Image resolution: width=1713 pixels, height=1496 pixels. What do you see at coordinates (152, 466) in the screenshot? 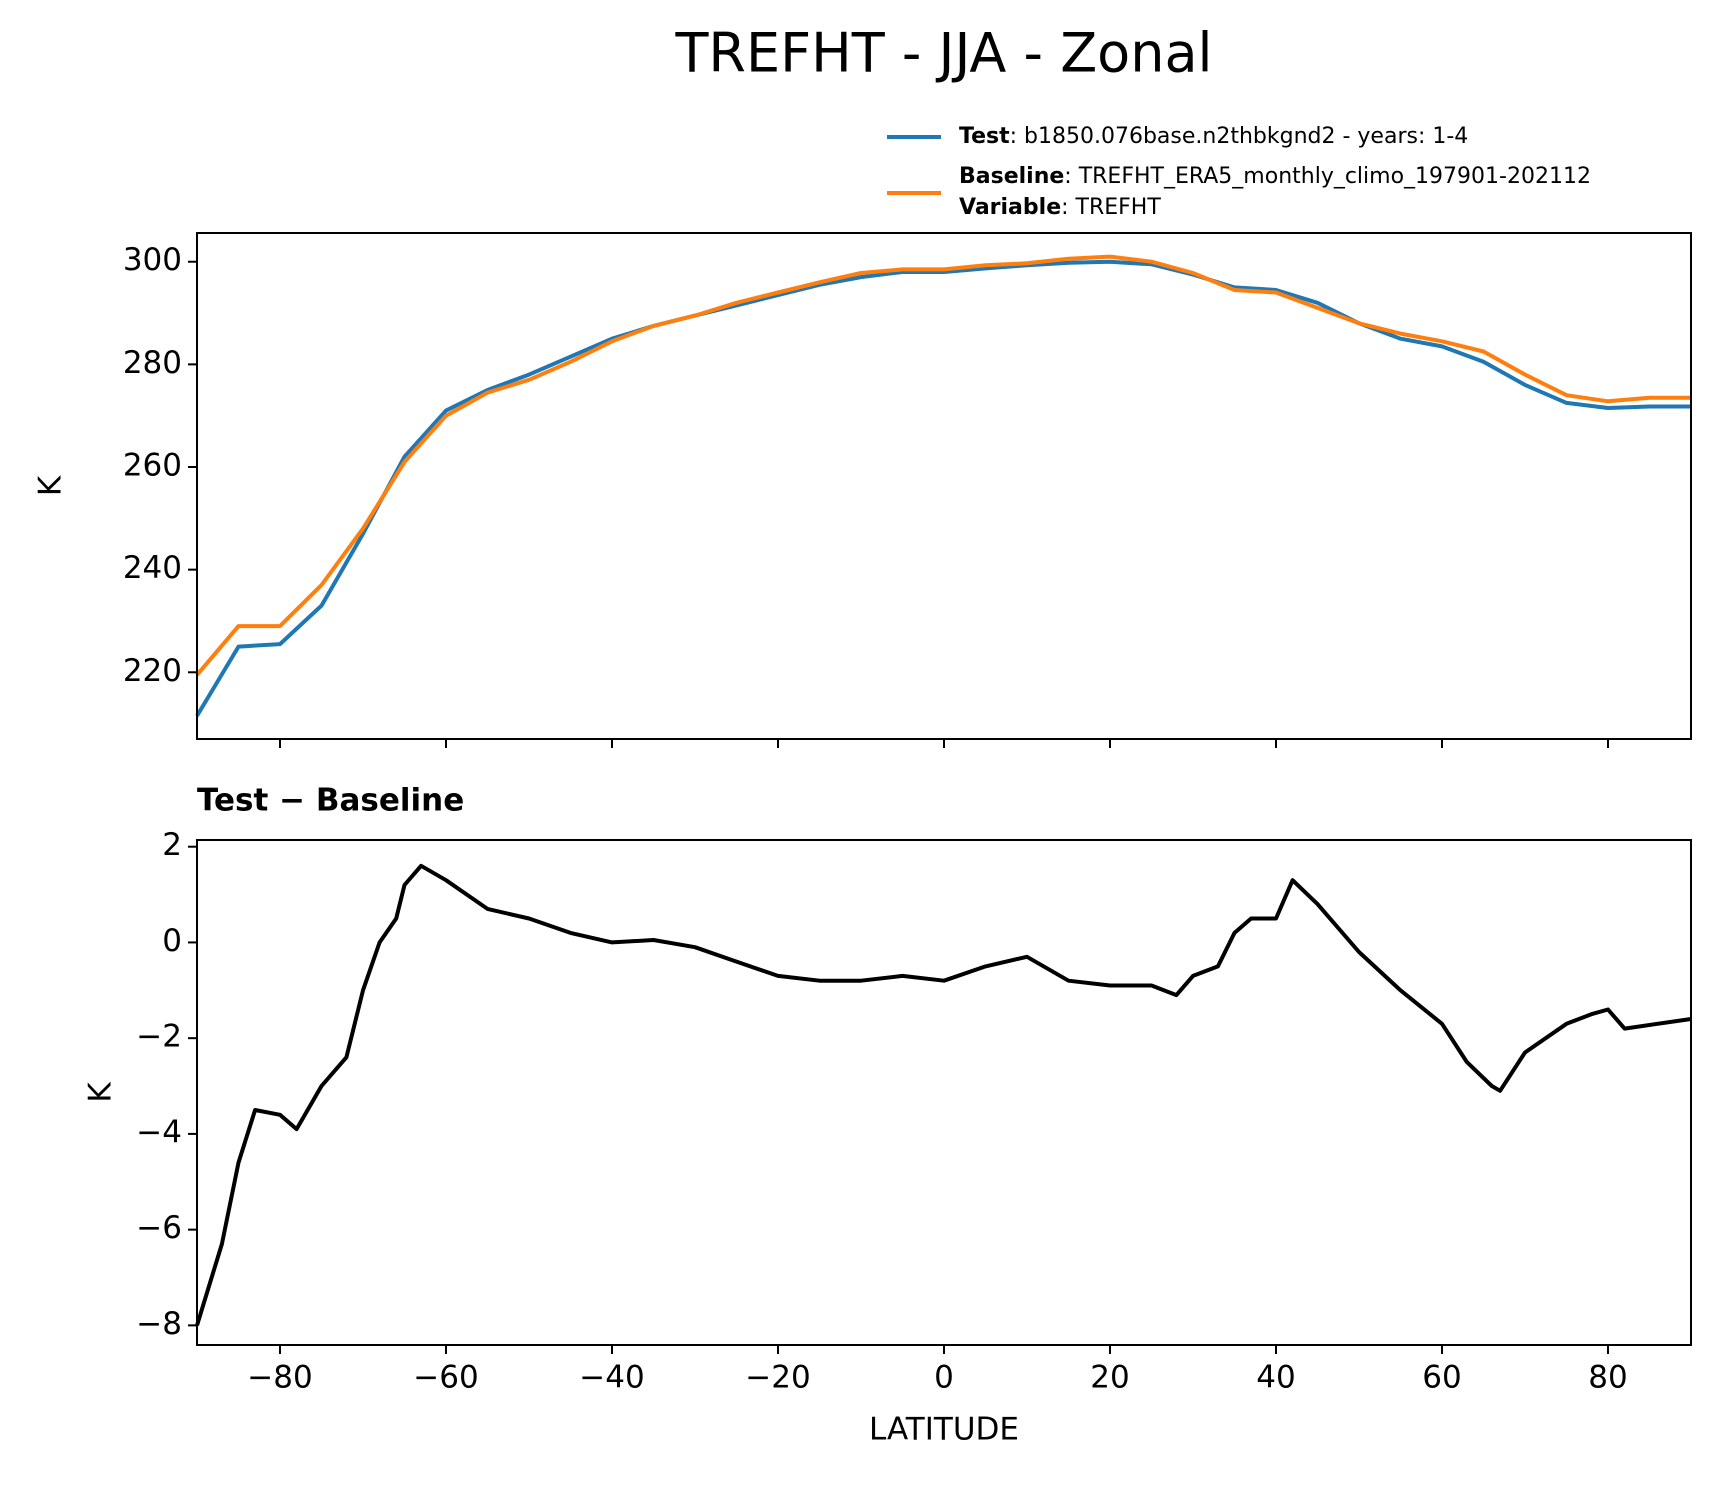
I see `y-tick-label: 260` at bounding box center [152, 466].